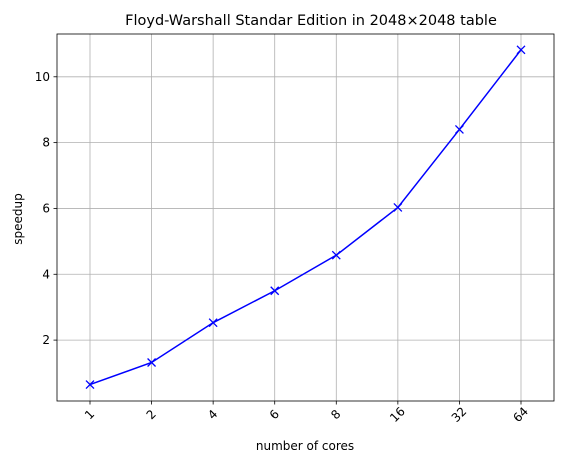 Image resolution: width=562 pixels, height=463 pixels. I want to click on y-tick-label: 2, so click(46, 340).